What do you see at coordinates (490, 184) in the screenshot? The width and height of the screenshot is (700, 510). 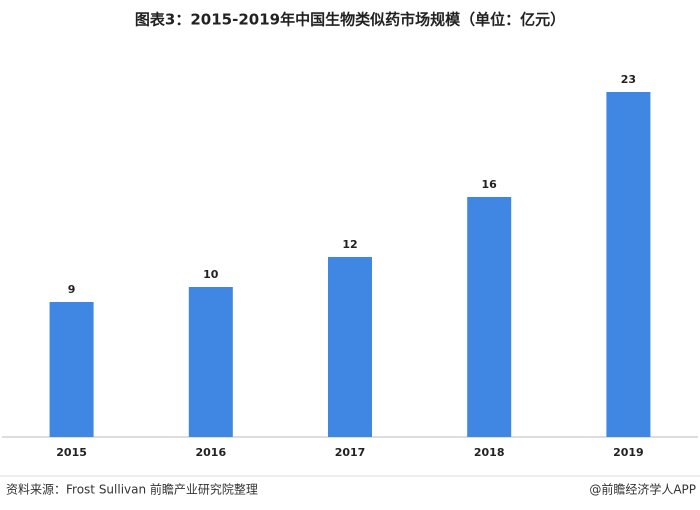 I see `value-label: 16` at bounding box center [490, 184].